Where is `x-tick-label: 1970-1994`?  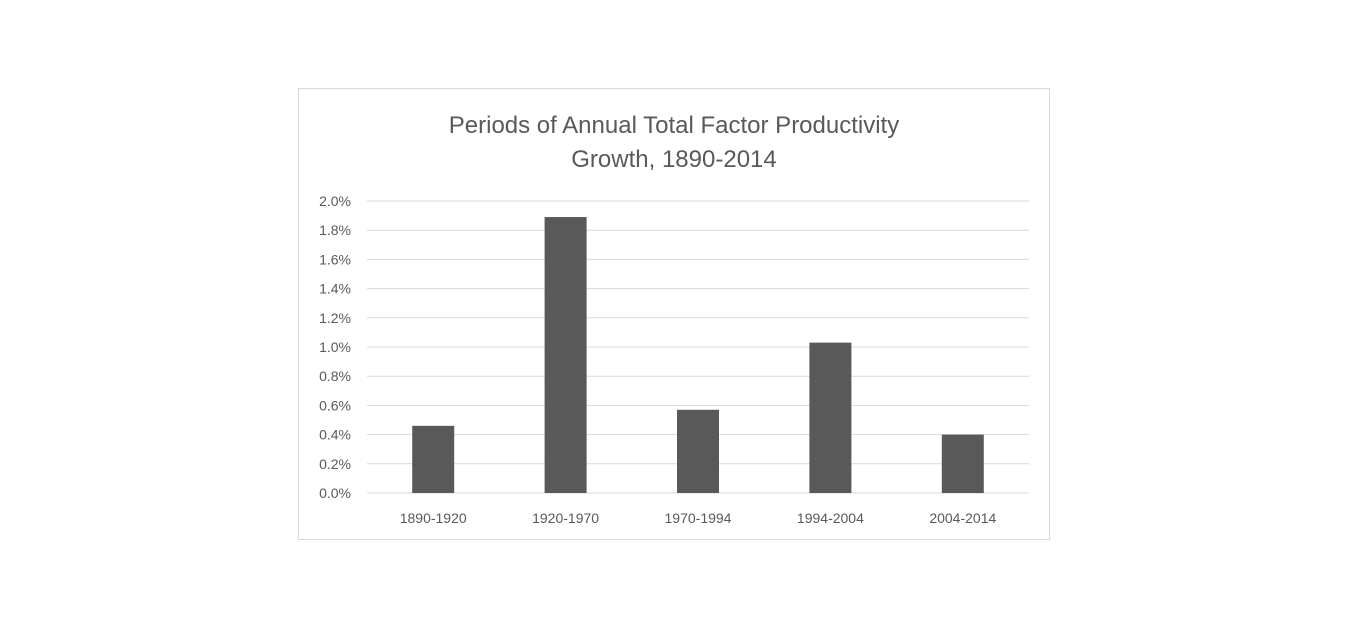 x-tick-label: 1970-1994 is located at coordinates (698, 518).